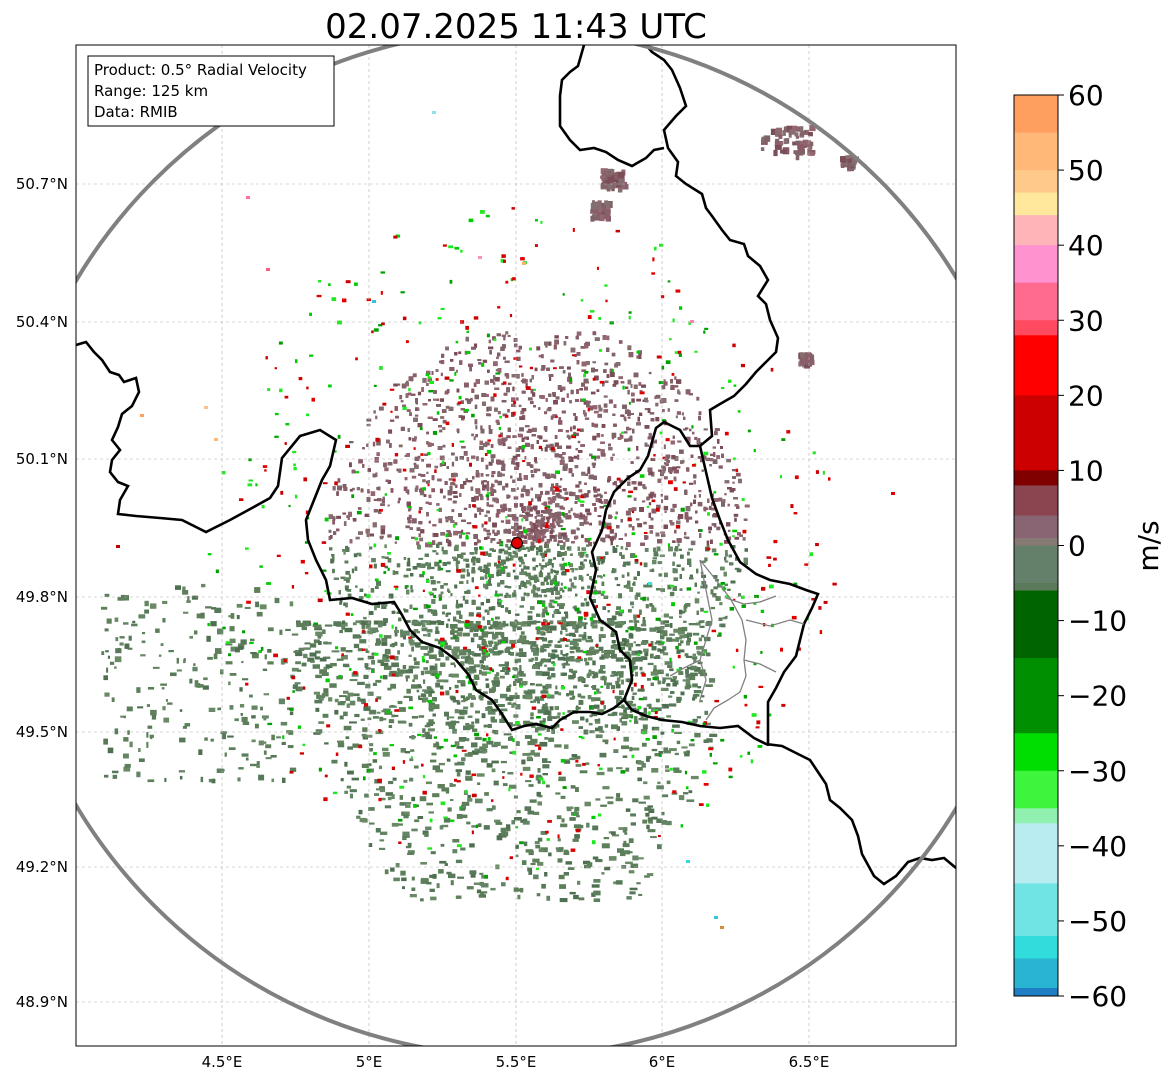 The image size is (1171, 1081). Describe the element at coordinates (42, 597) in the screenshot. I see `y-tick-label: 49.8°N` at that location.